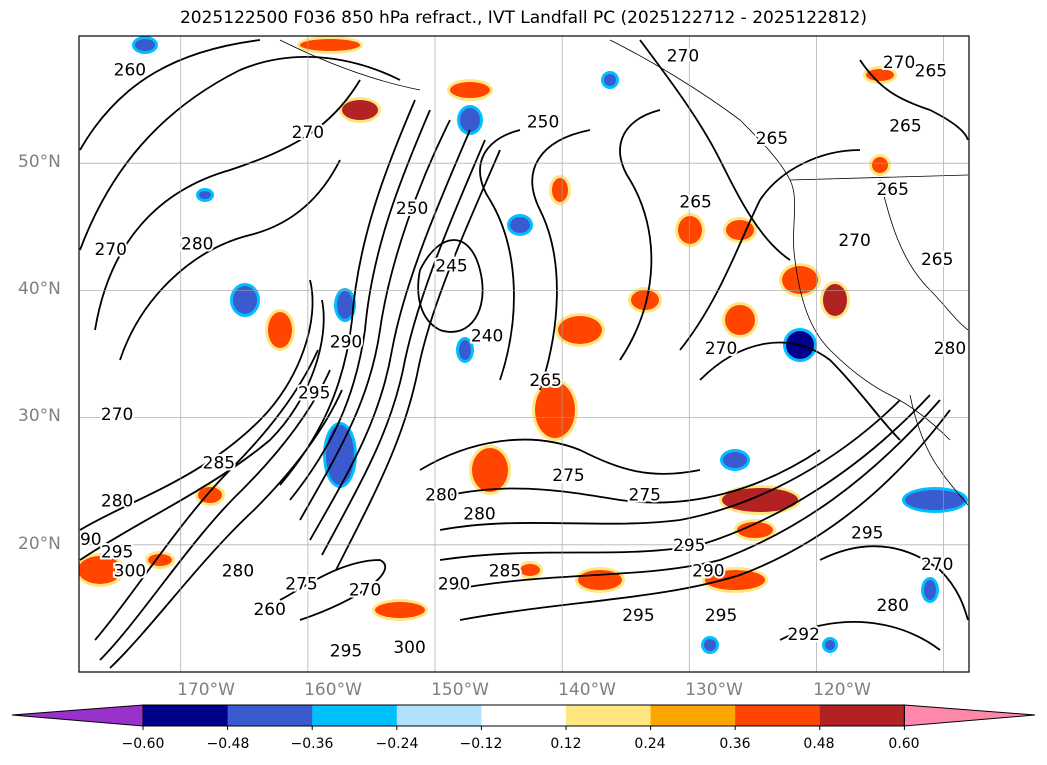 This screenshot has width=1047, height=765. I want to click on colorbar-tick-label: 0.24, so click(650, 744).